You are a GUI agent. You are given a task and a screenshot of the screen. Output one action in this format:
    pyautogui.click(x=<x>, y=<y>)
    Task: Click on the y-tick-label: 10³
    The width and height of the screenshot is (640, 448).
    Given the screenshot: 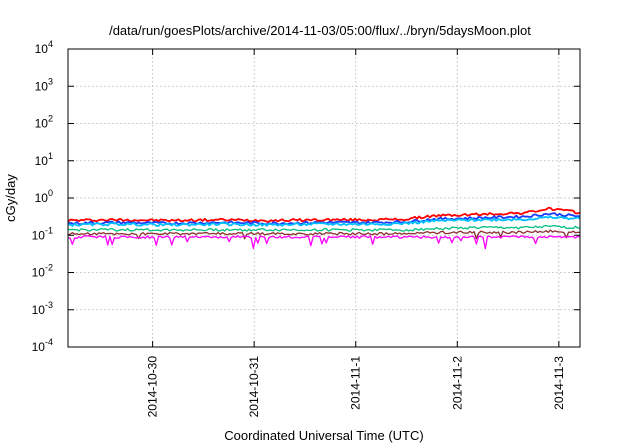 What is the action you would take?
    pyautogui.click(x=44, y=84)
    